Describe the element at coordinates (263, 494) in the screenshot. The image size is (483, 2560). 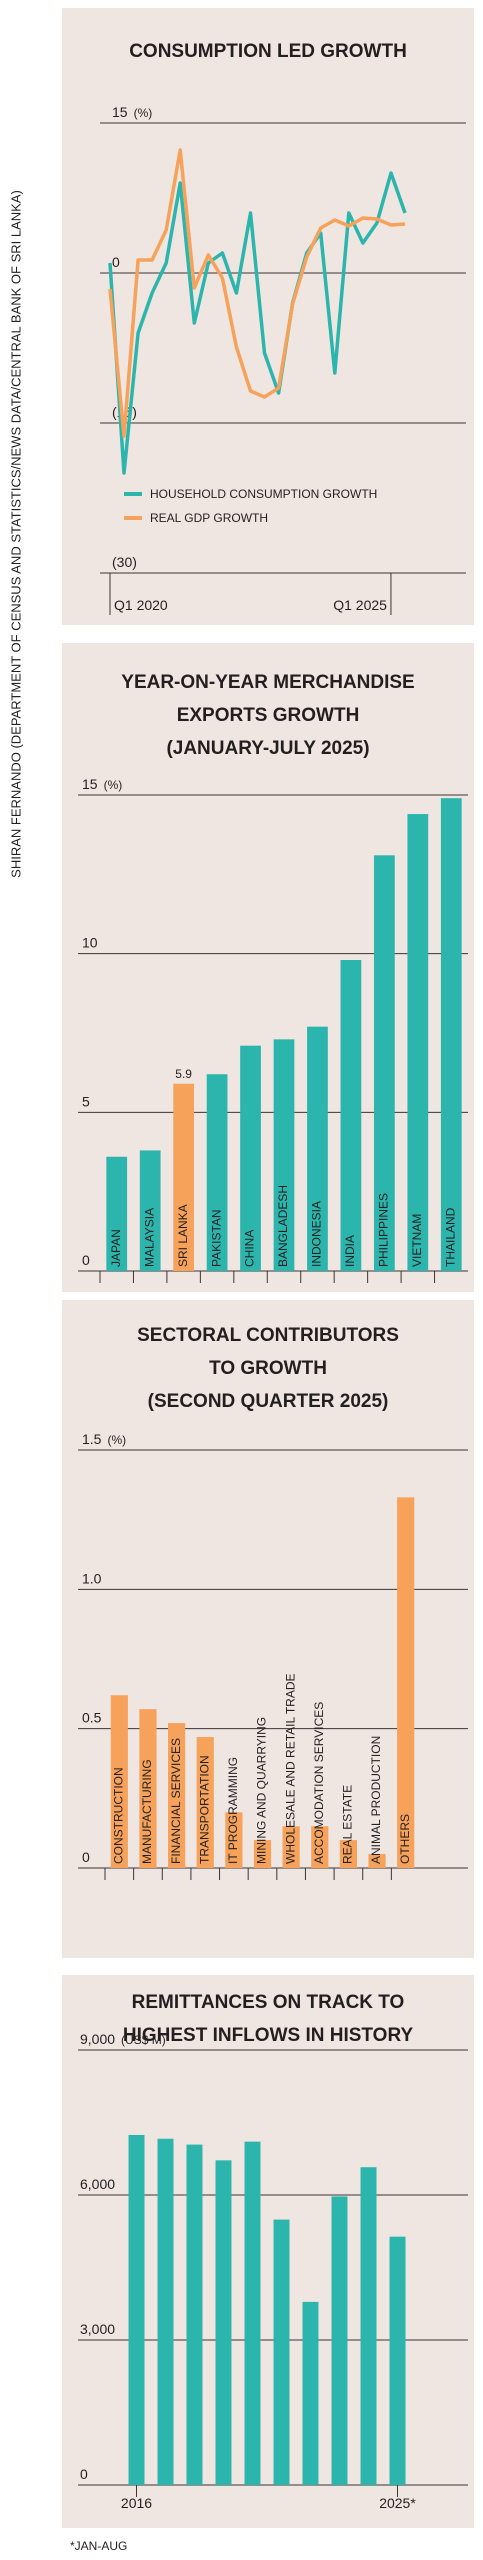
I see `legend-label: HOUSEHOLD CONSUMPTION GROWTH` at that location.